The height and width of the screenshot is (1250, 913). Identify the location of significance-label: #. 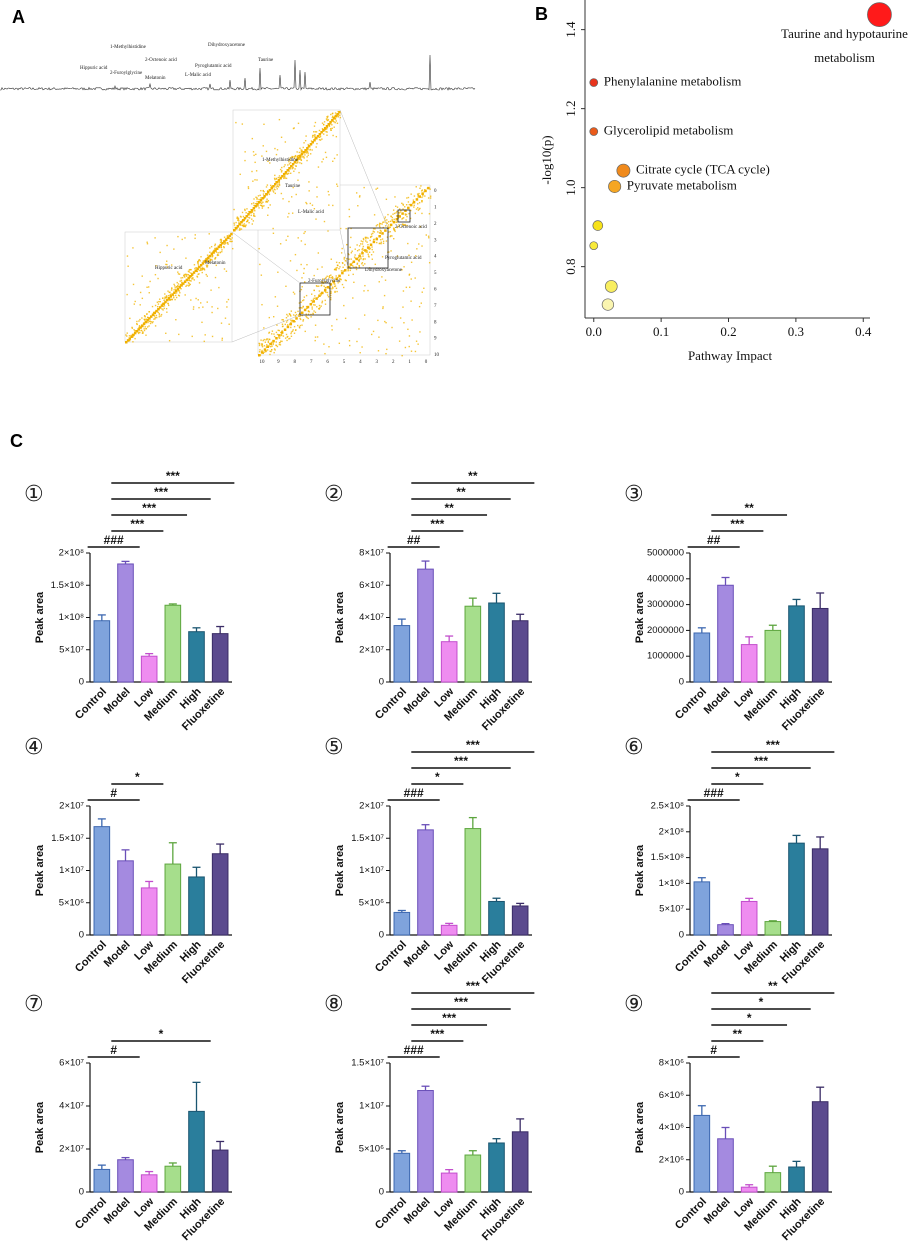
(713, 1050).